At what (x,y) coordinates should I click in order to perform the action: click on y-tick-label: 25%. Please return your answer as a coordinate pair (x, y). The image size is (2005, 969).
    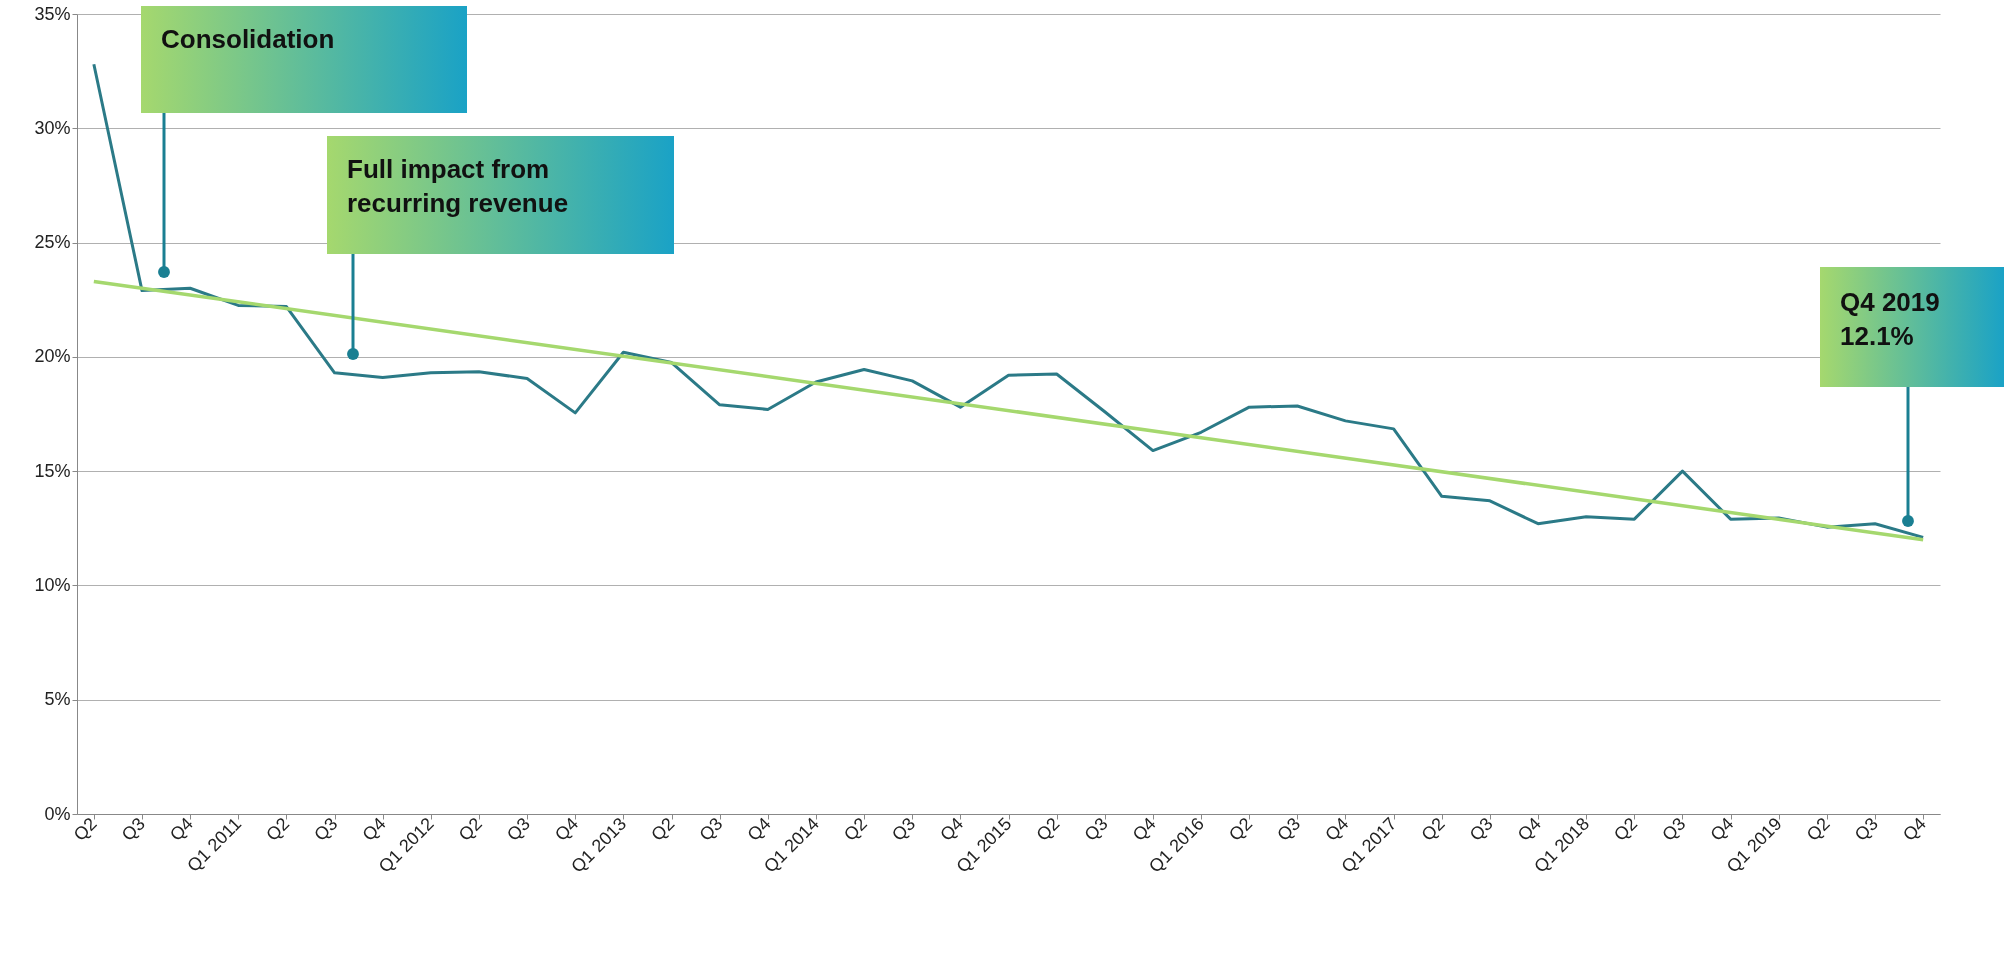
    Looking at the image, I should click on (52, 242).